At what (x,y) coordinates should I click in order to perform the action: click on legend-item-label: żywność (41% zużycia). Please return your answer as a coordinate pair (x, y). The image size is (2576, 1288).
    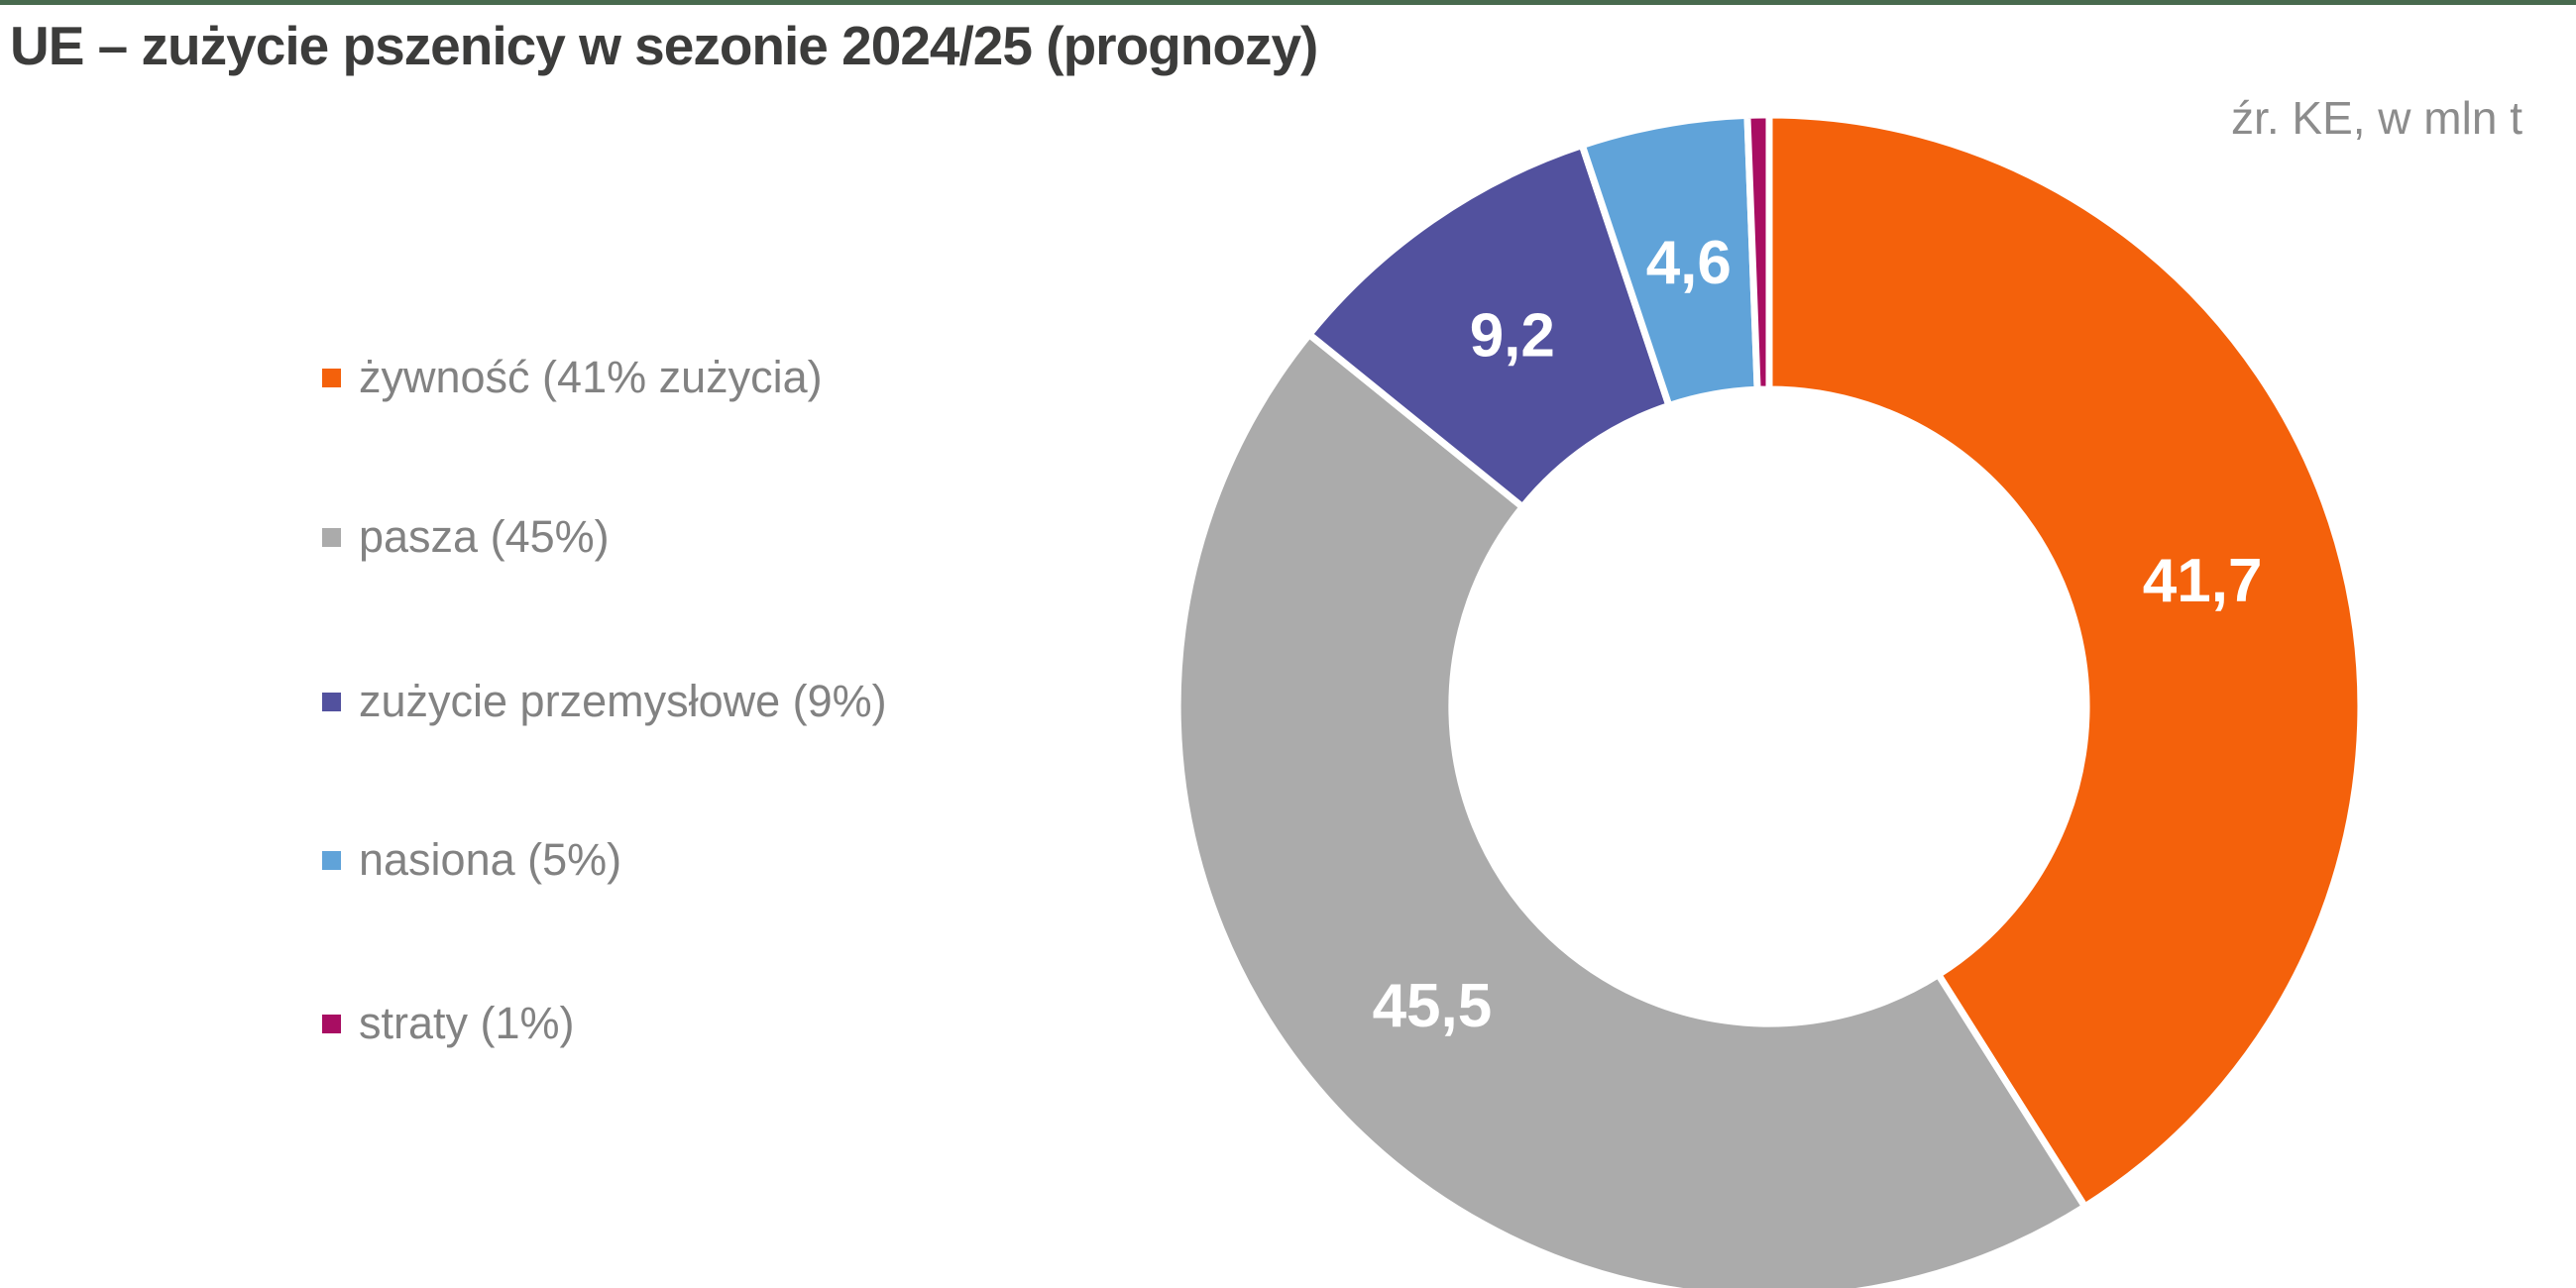
    Looking at the image, I should click on (591, 377).